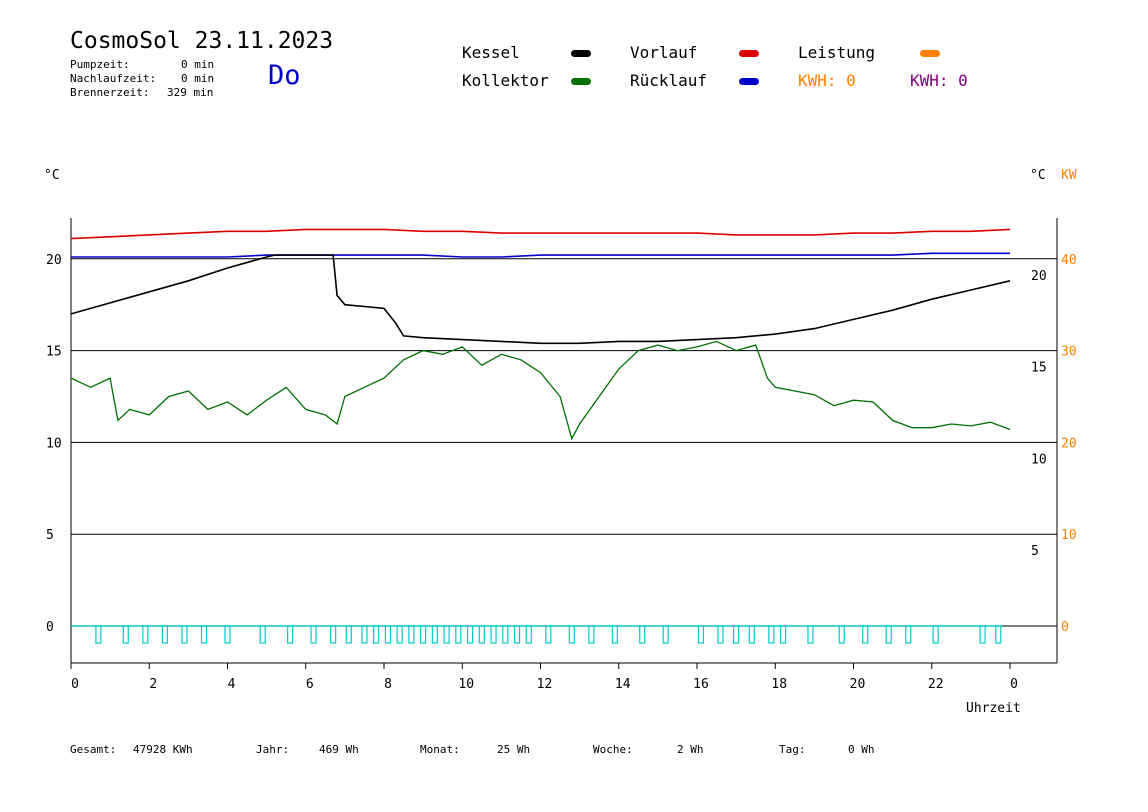 The width and height of the screenshot is (1148, 812). What do you see at coordinates (540, 390) in the screenshot?
I see `series-kollektor` at bounding box center [540, 390].